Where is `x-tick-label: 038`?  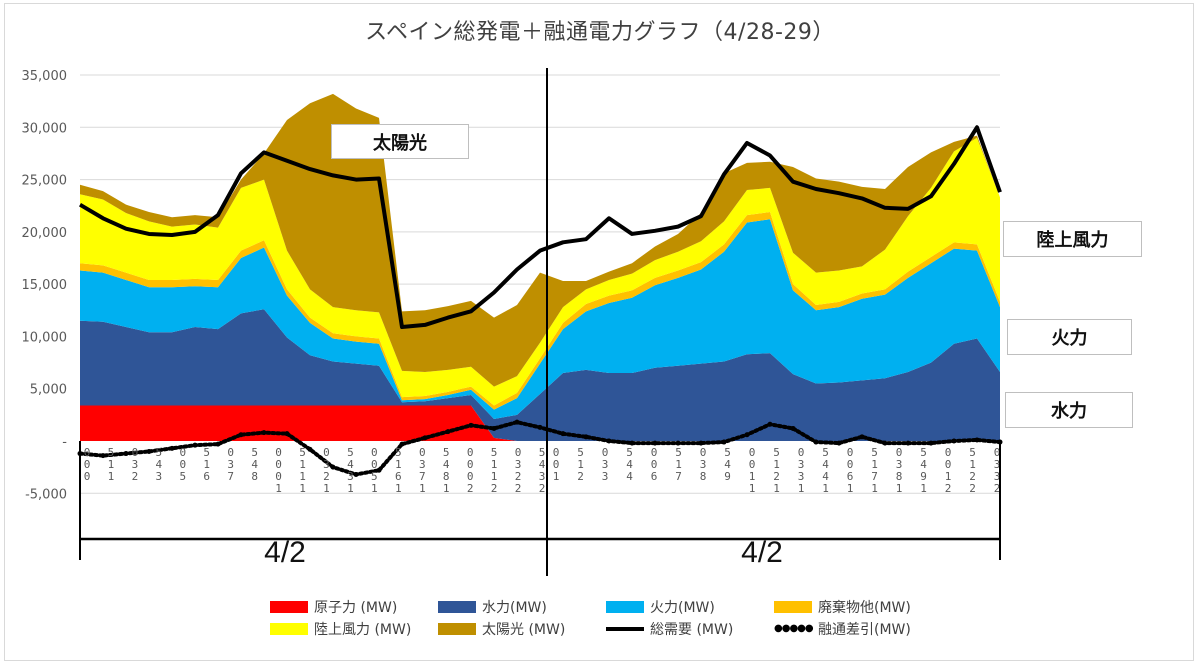 x-tick-label: 038 is located at coordinates (703, 464).